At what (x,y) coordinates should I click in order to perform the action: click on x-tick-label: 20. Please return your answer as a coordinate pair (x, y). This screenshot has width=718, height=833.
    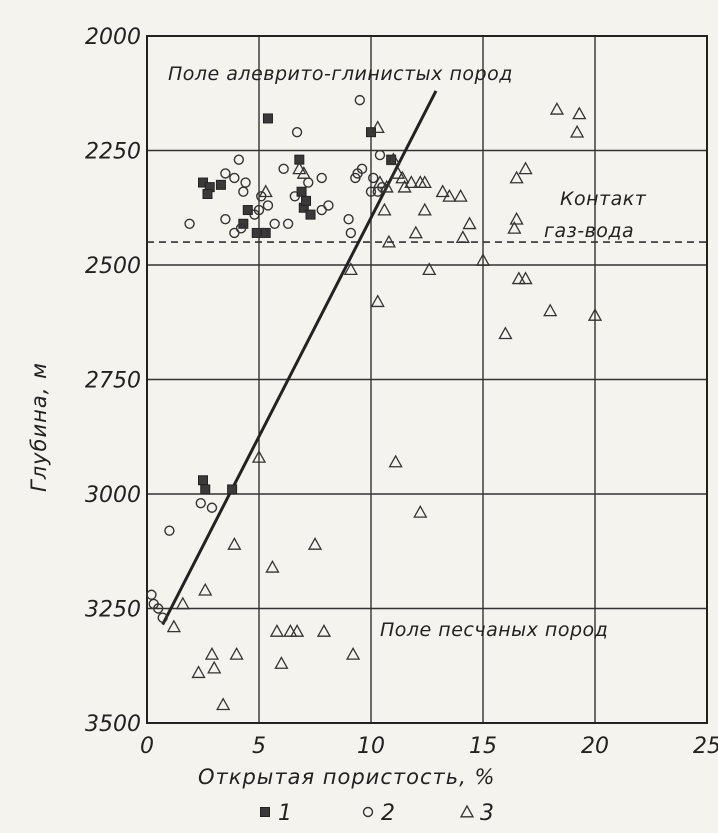
    Looking at the image, I should click on (595, 746).